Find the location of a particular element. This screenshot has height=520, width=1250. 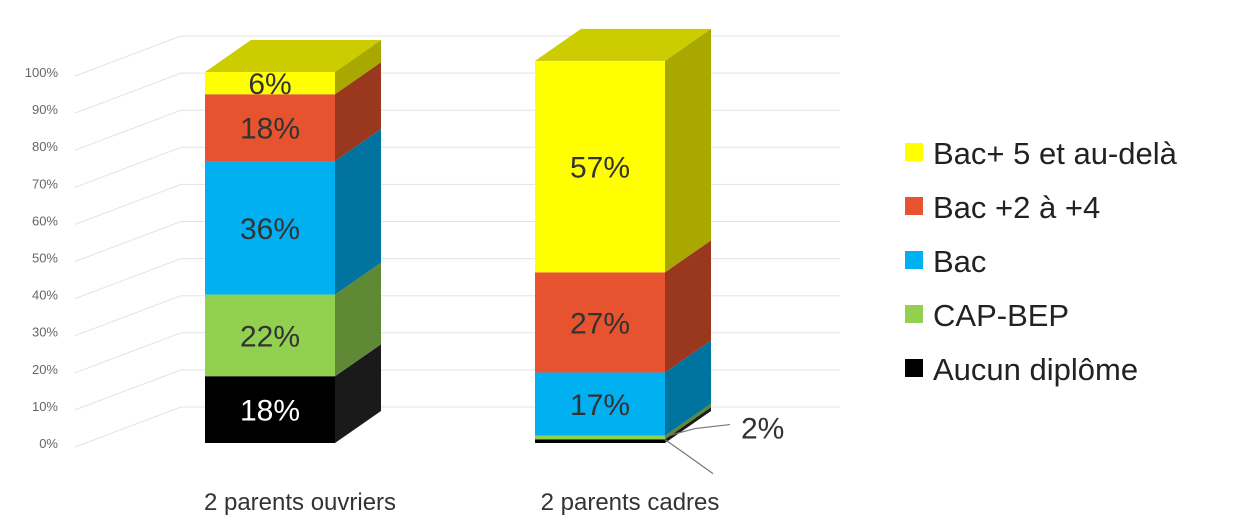

legend-label: Bac is located at coordinates (959, 261).